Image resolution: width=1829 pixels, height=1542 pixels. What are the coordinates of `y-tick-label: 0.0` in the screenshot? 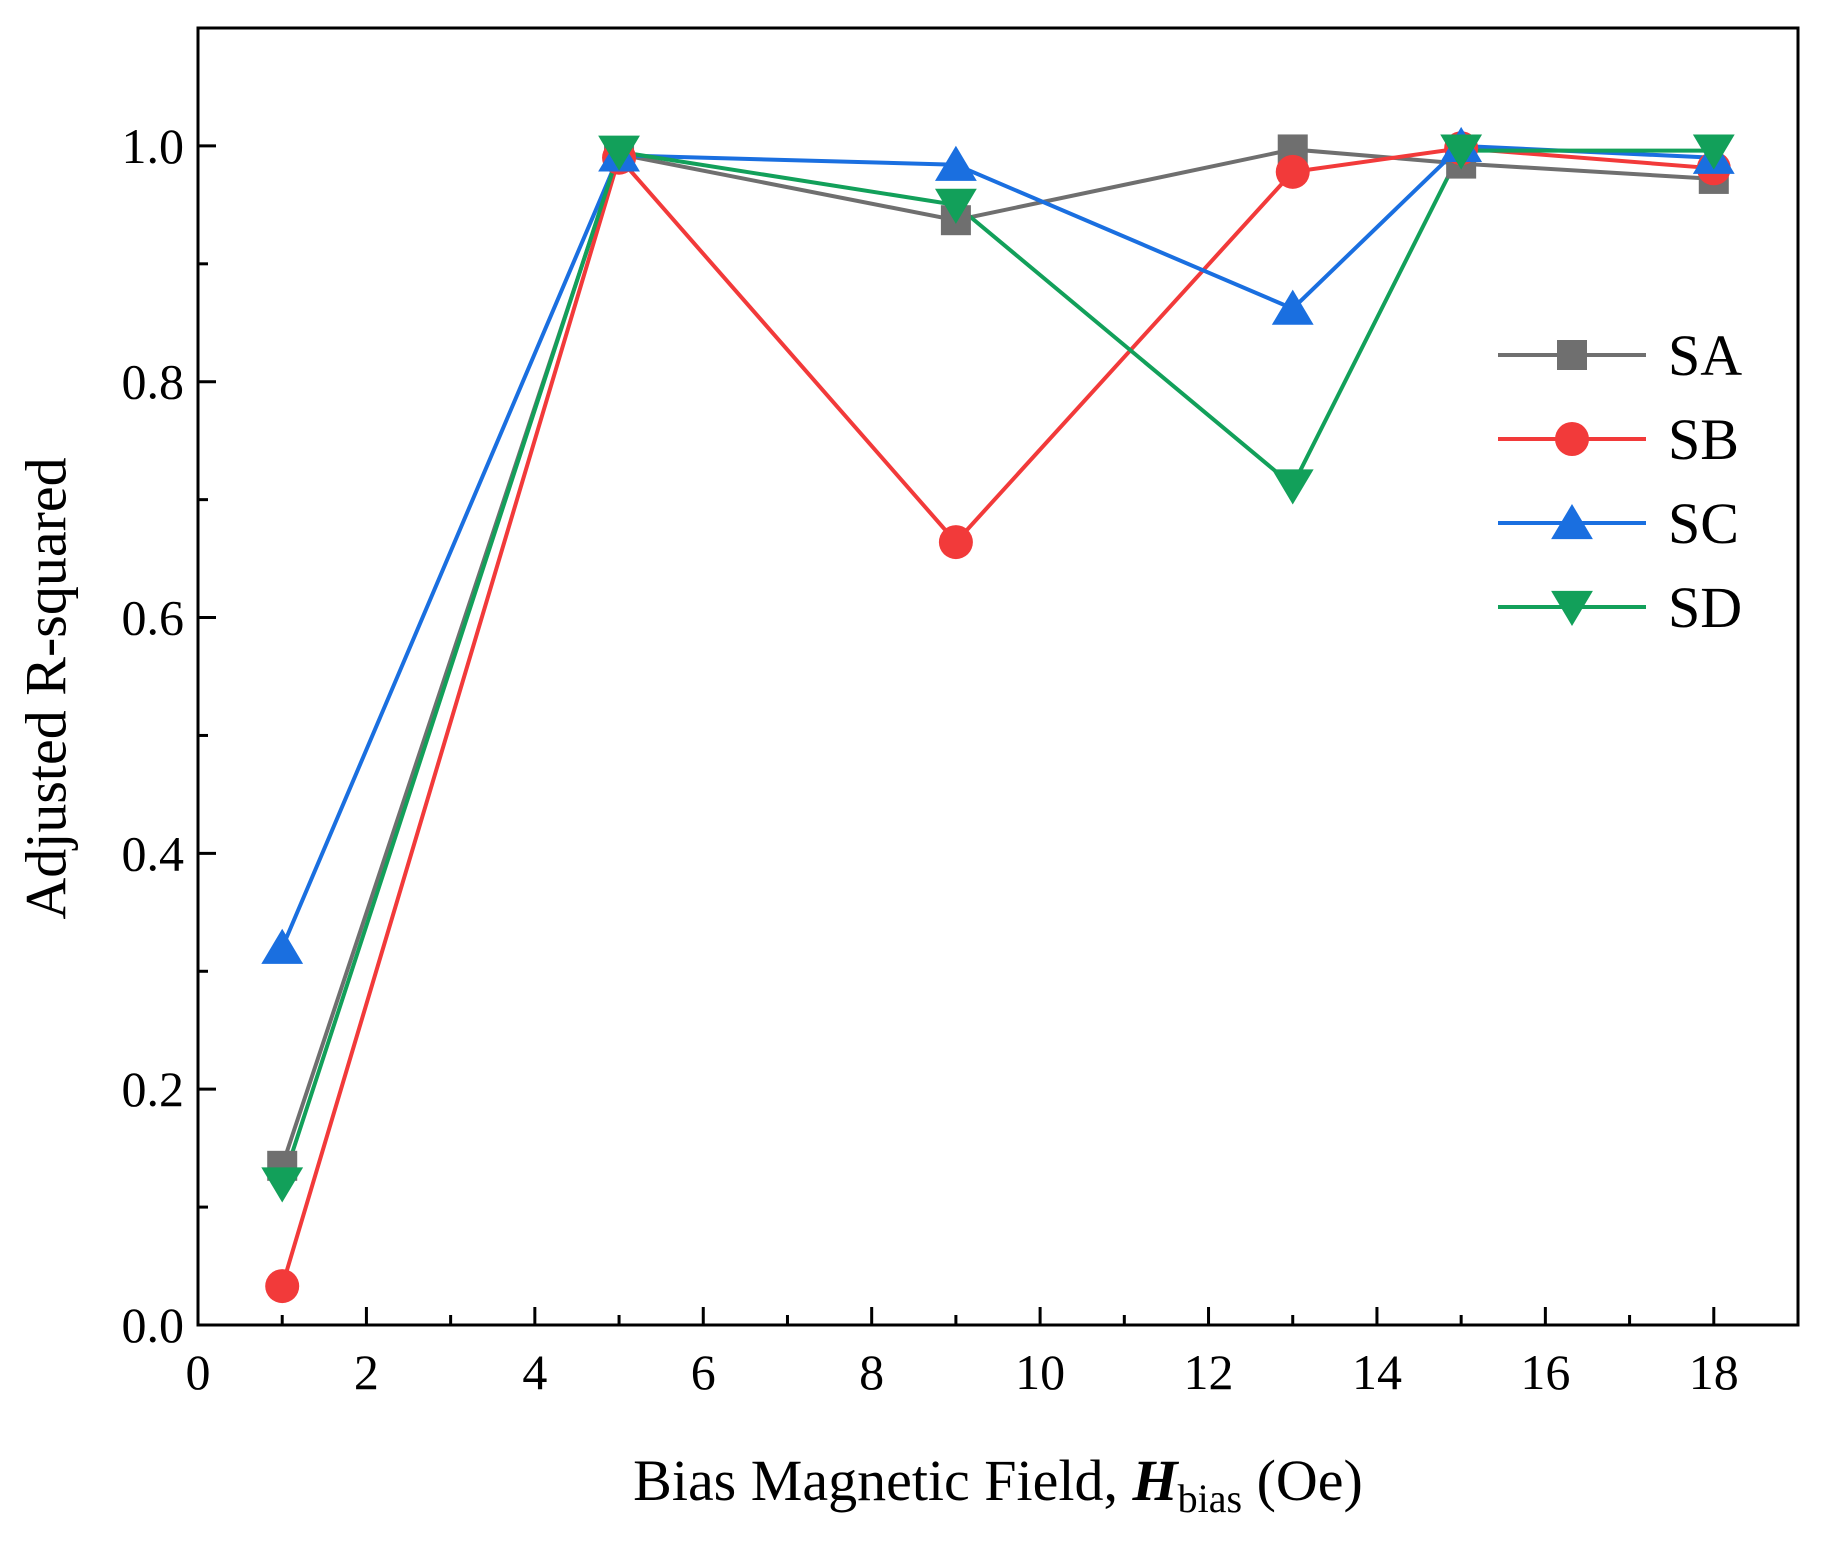 It's located at (153, 1325).